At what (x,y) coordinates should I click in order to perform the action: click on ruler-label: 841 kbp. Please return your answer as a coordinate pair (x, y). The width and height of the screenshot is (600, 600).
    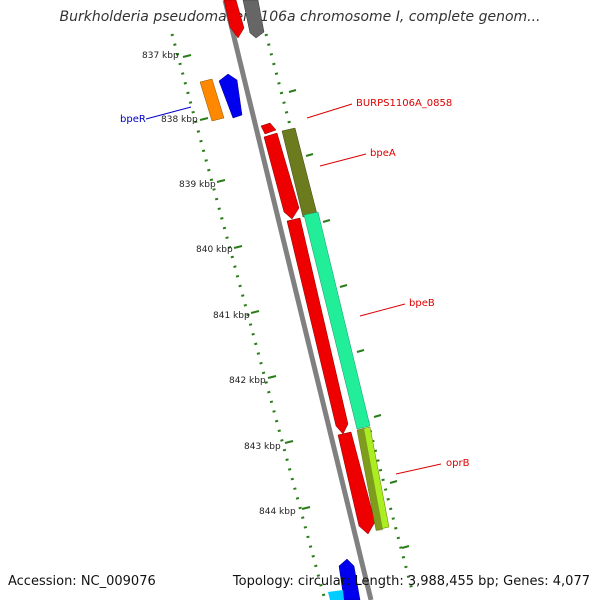
    Looking at the image, I should click on (231, 316).